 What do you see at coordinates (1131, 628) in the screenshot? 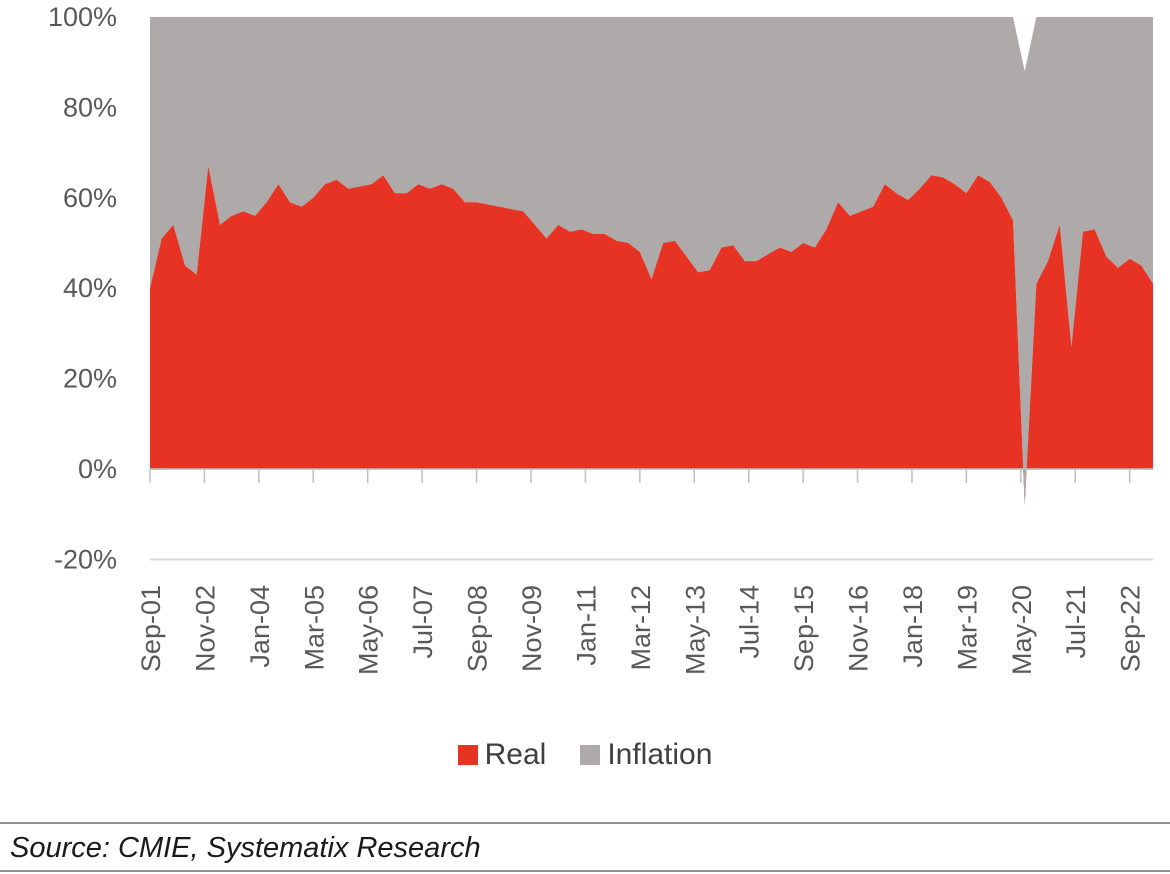
I see `x-tick-label: Sep-22` at bounding box center [1131, 628].